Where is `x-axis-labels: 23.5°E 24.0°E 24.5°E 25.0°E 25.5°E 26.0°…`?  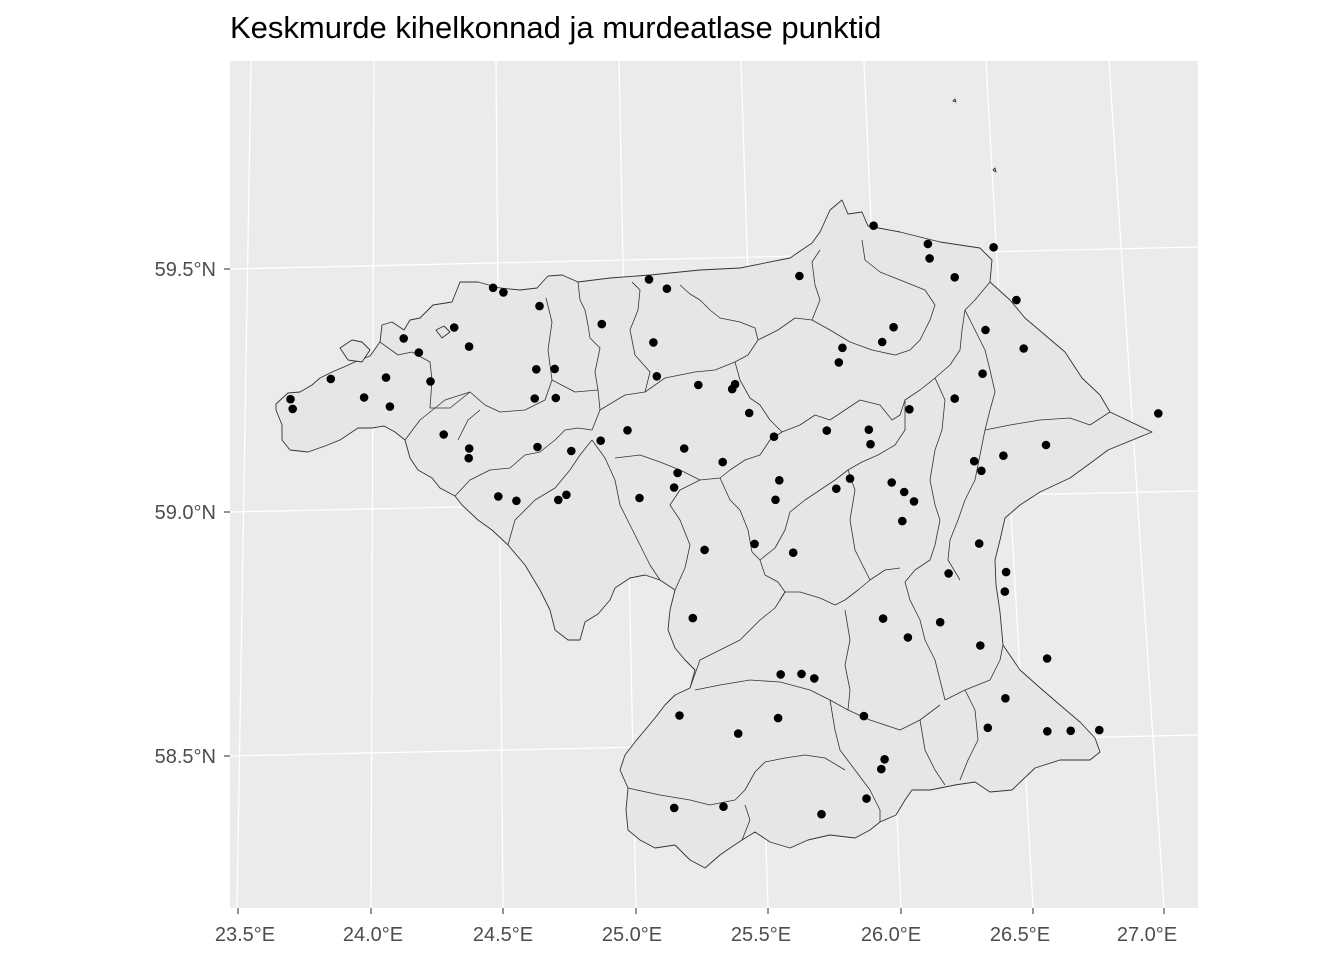 x-axis-labels: 23.5°E 24.0°E 24.5°E 25.0°E 25.5°E 26.0°… is located at coordinates (696, 935).